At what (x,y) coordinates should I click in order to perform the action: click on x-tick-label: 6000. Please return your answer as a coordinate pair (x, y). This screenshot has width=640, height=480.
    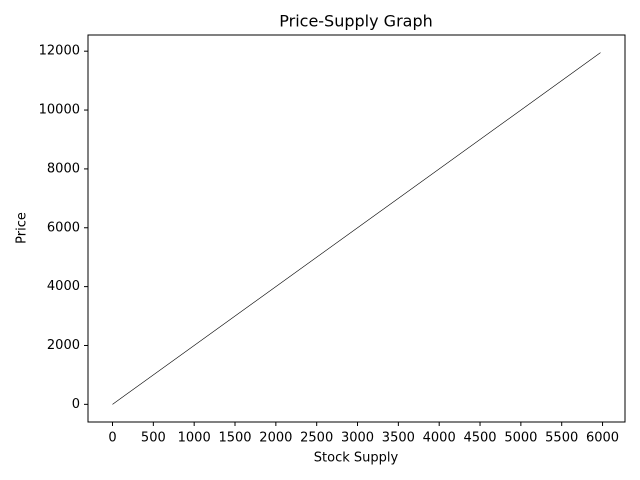
    Looking at the image, I should click on (602, 438).